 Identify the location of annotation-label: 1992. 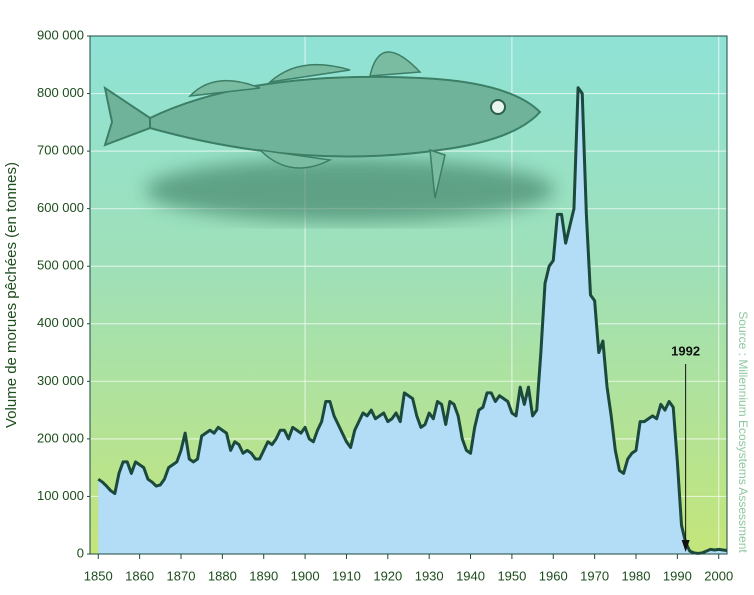
(685, 350).